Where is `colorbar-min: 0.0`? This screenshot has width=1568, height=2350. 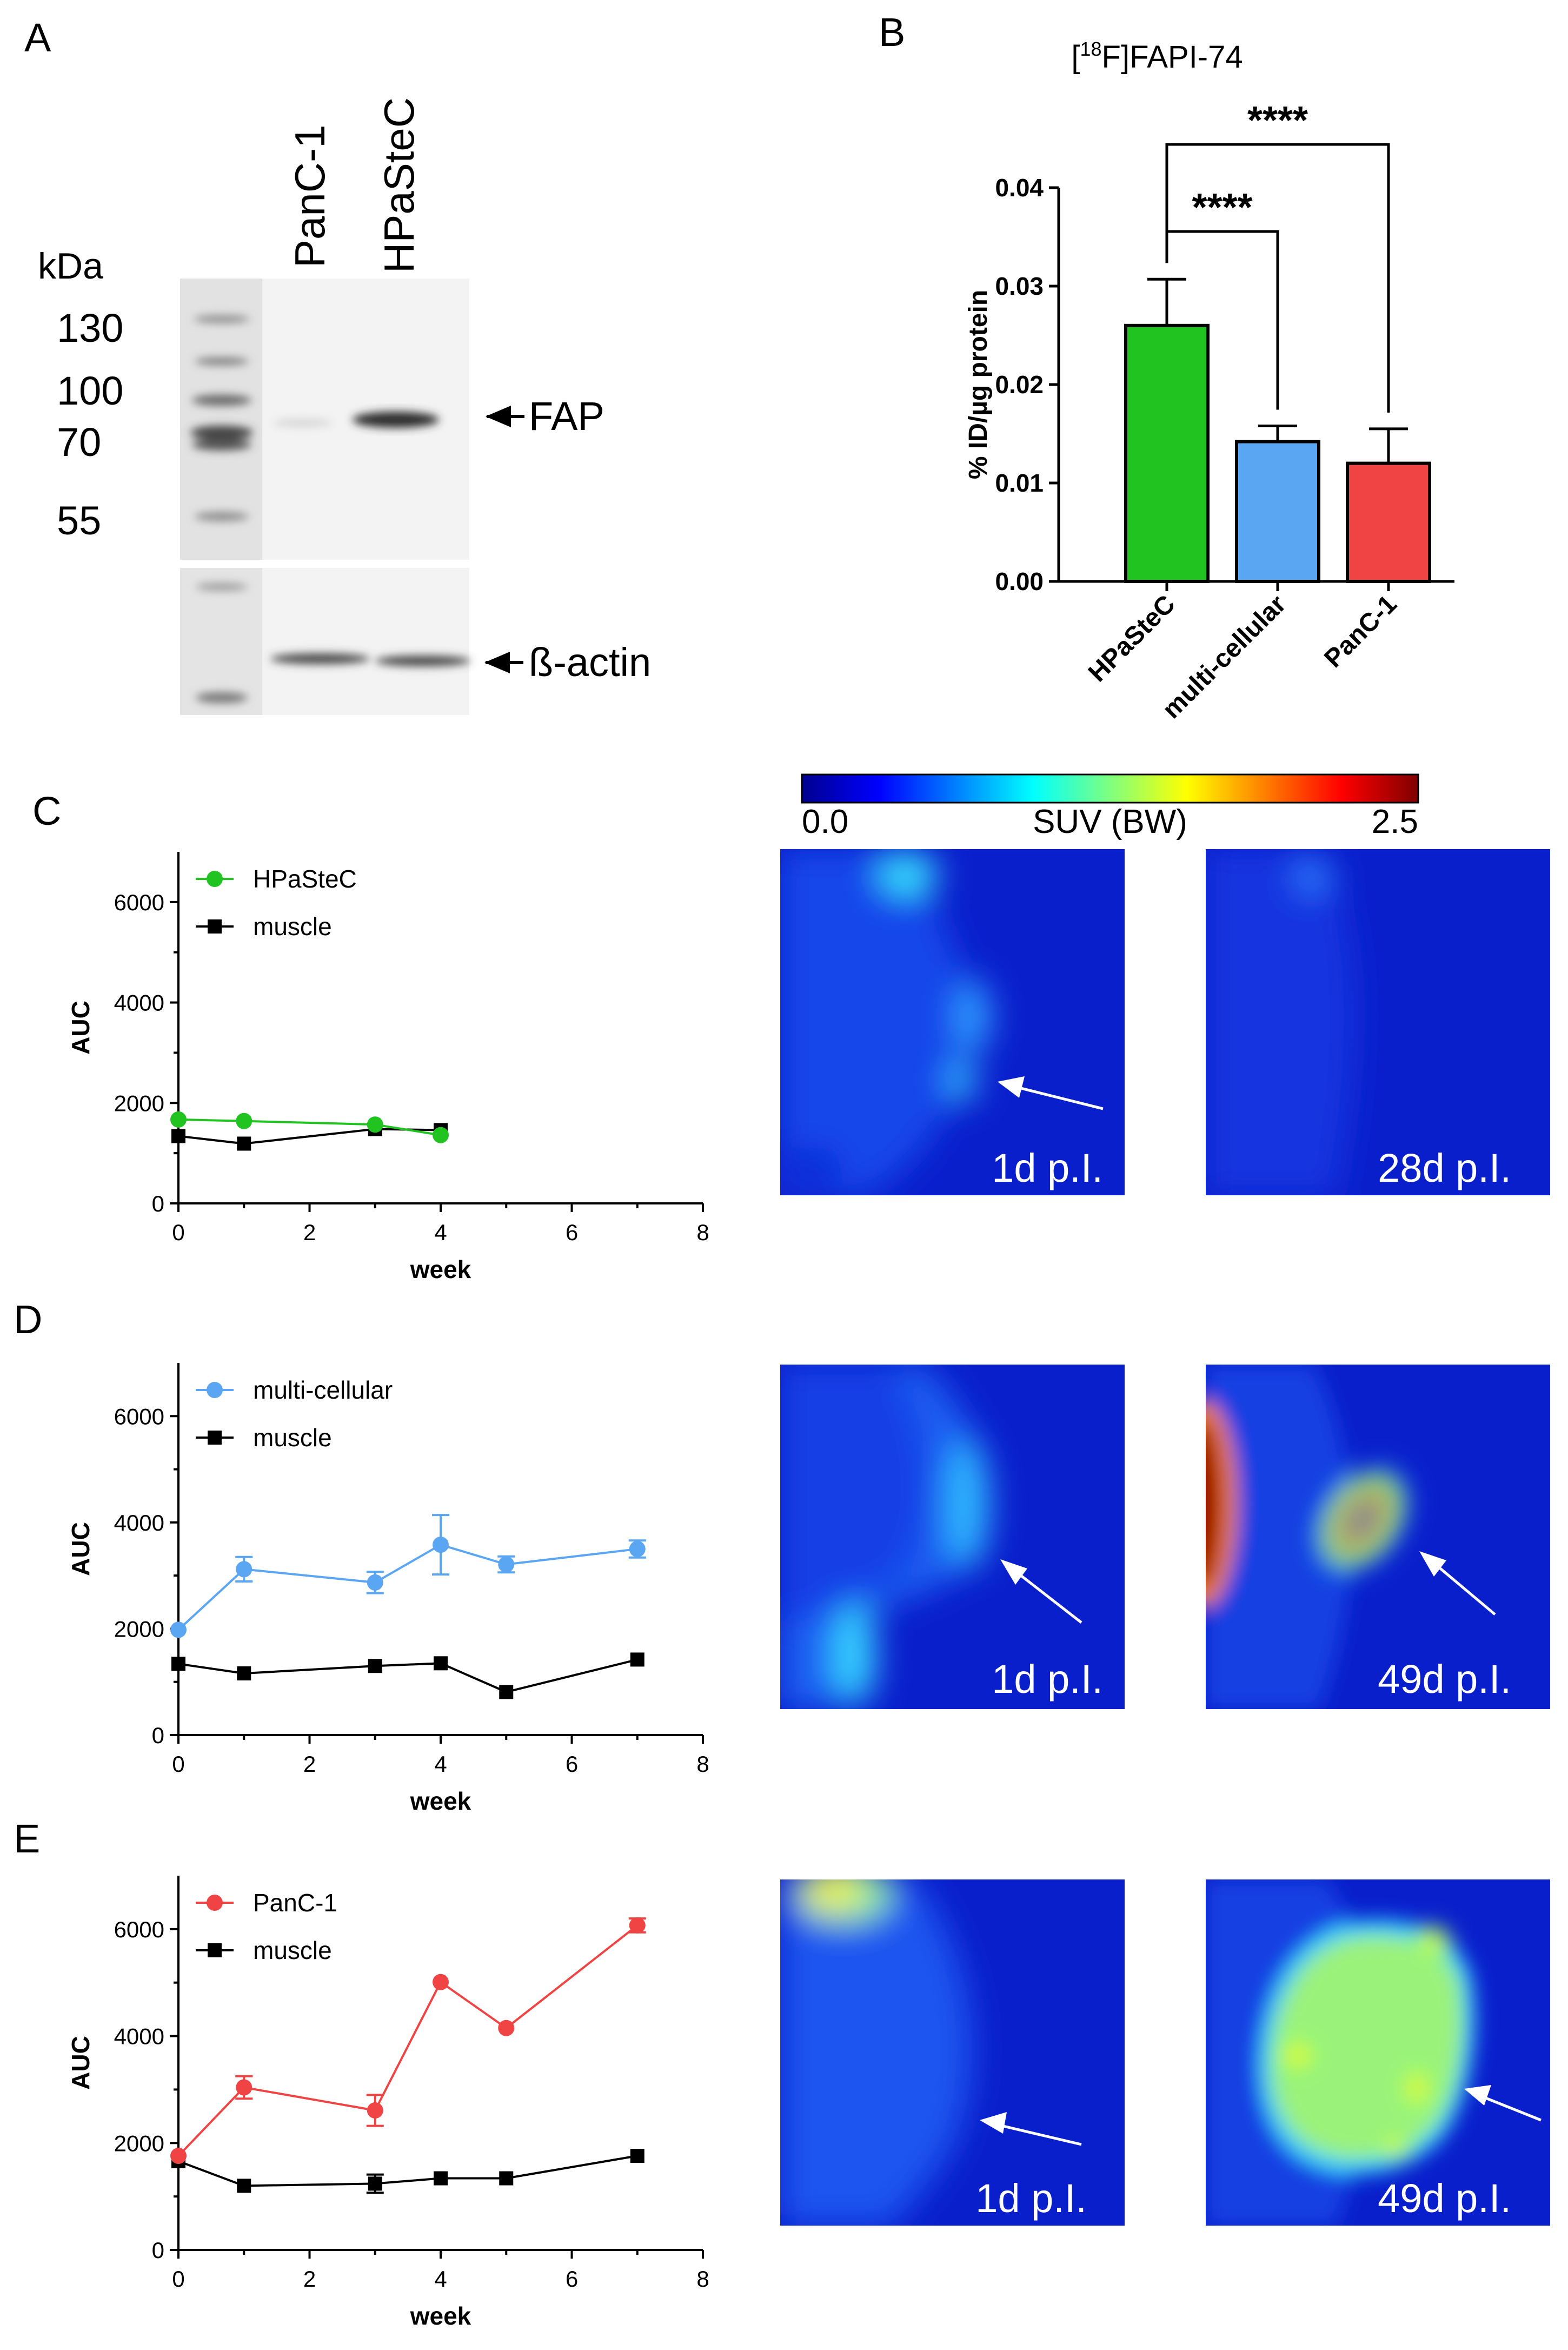
colorbar-min: 0.0 is located at coordinates (825, 821).